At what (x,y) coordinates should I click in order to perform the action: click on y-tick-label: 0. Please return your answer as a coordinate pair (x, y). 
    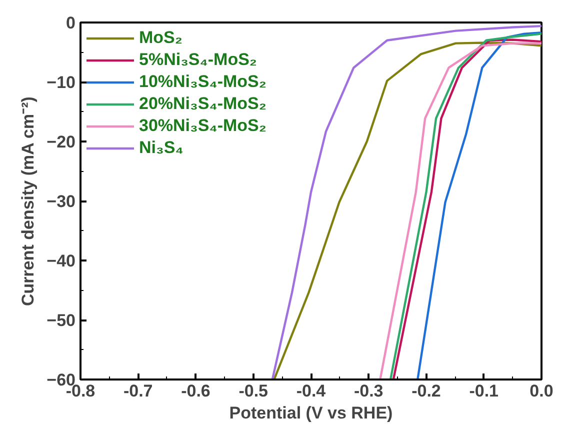
    Looking at the image, I should click on (71, 23).